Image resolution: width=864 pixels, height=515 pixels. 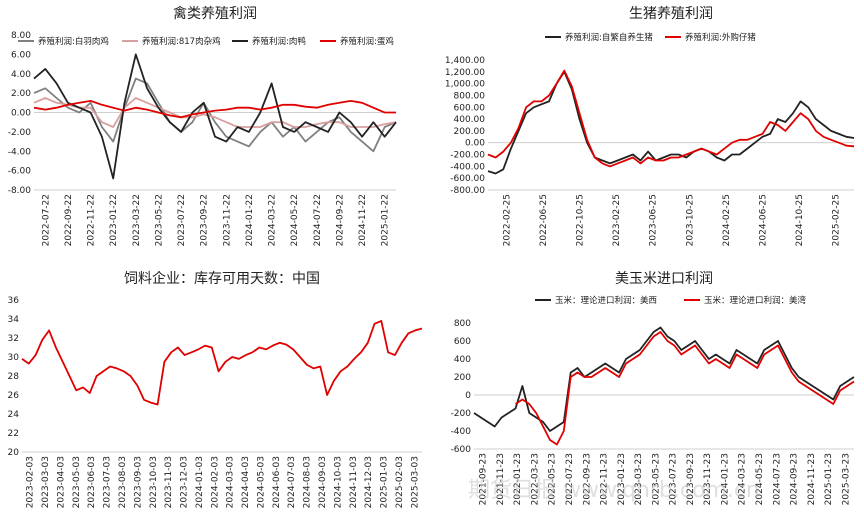 What do you see at coordinates (182, 220) in the screenshot?
I see `x-tick-label: 2023-07-22` at bounding box center [182, 220].